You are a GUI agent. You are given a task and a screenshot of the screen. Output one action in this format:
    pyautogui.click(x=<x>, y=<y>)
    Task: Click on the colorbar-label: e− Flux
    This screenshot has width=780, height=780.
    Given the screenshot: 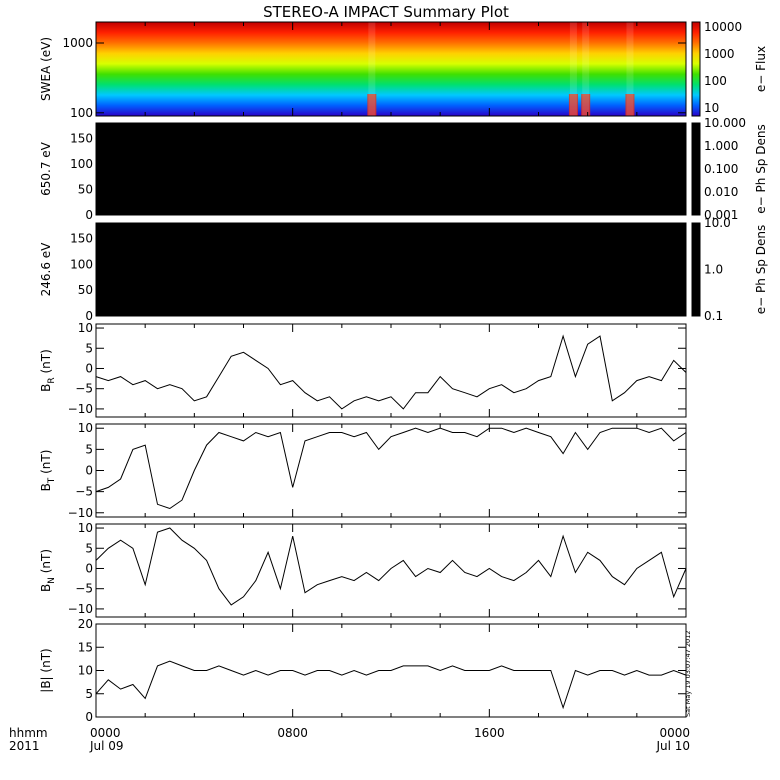 What is the action you would take?
    pyautogui.click(x=761, y=69)
    